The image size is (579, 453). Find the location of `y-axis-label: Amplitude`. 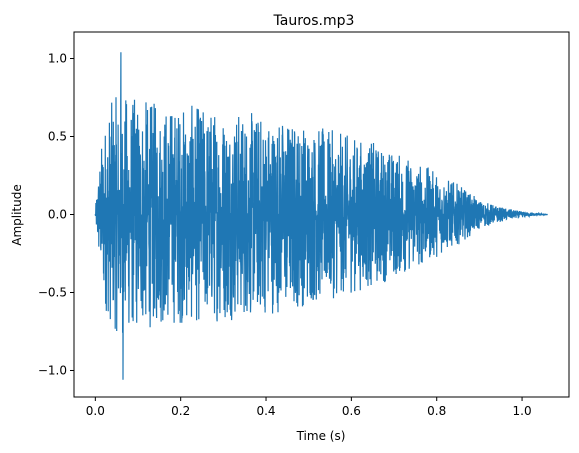

y-axis-label: Amplitude is located at coordinates (17, 215).